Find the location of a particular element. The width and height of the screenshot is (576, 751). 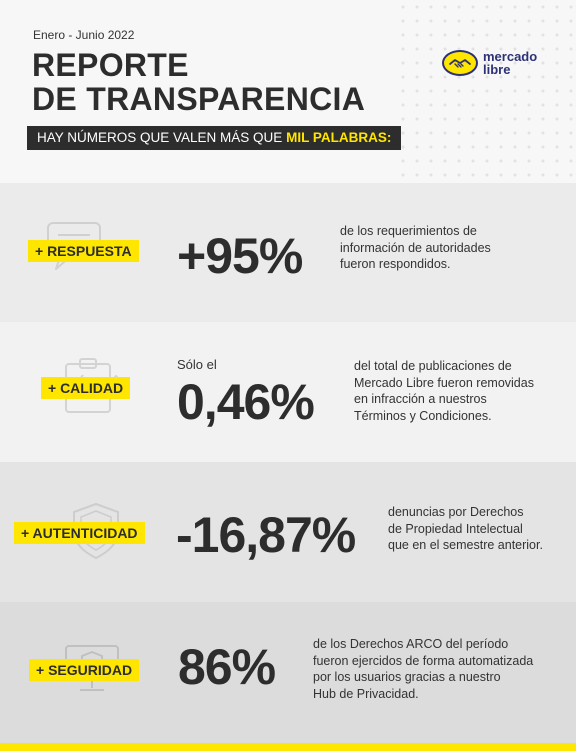

report-period: Enero - Junio 2022 is located at coordinates (84, 35).